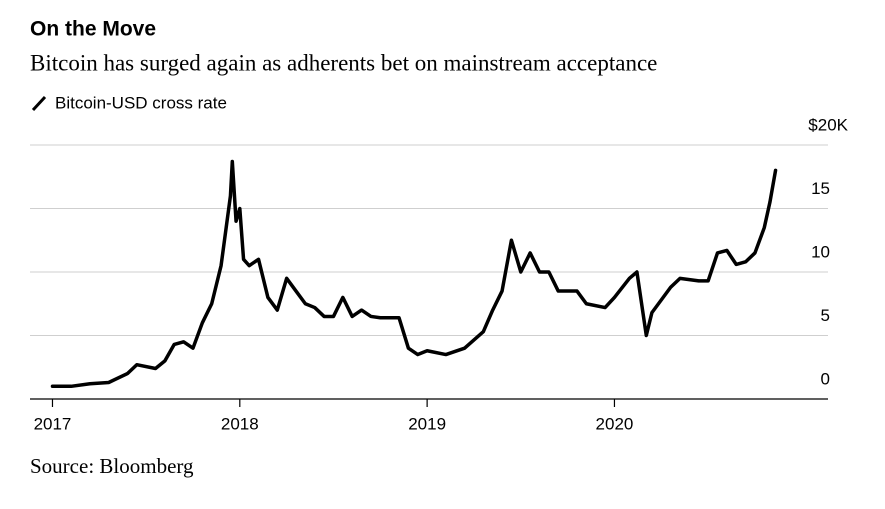 The height and width of the screenshot is (509, 885). Describe the element at coordinates (53, 423) in the screenshot. I see `x-tick-label: 2017` at that location.